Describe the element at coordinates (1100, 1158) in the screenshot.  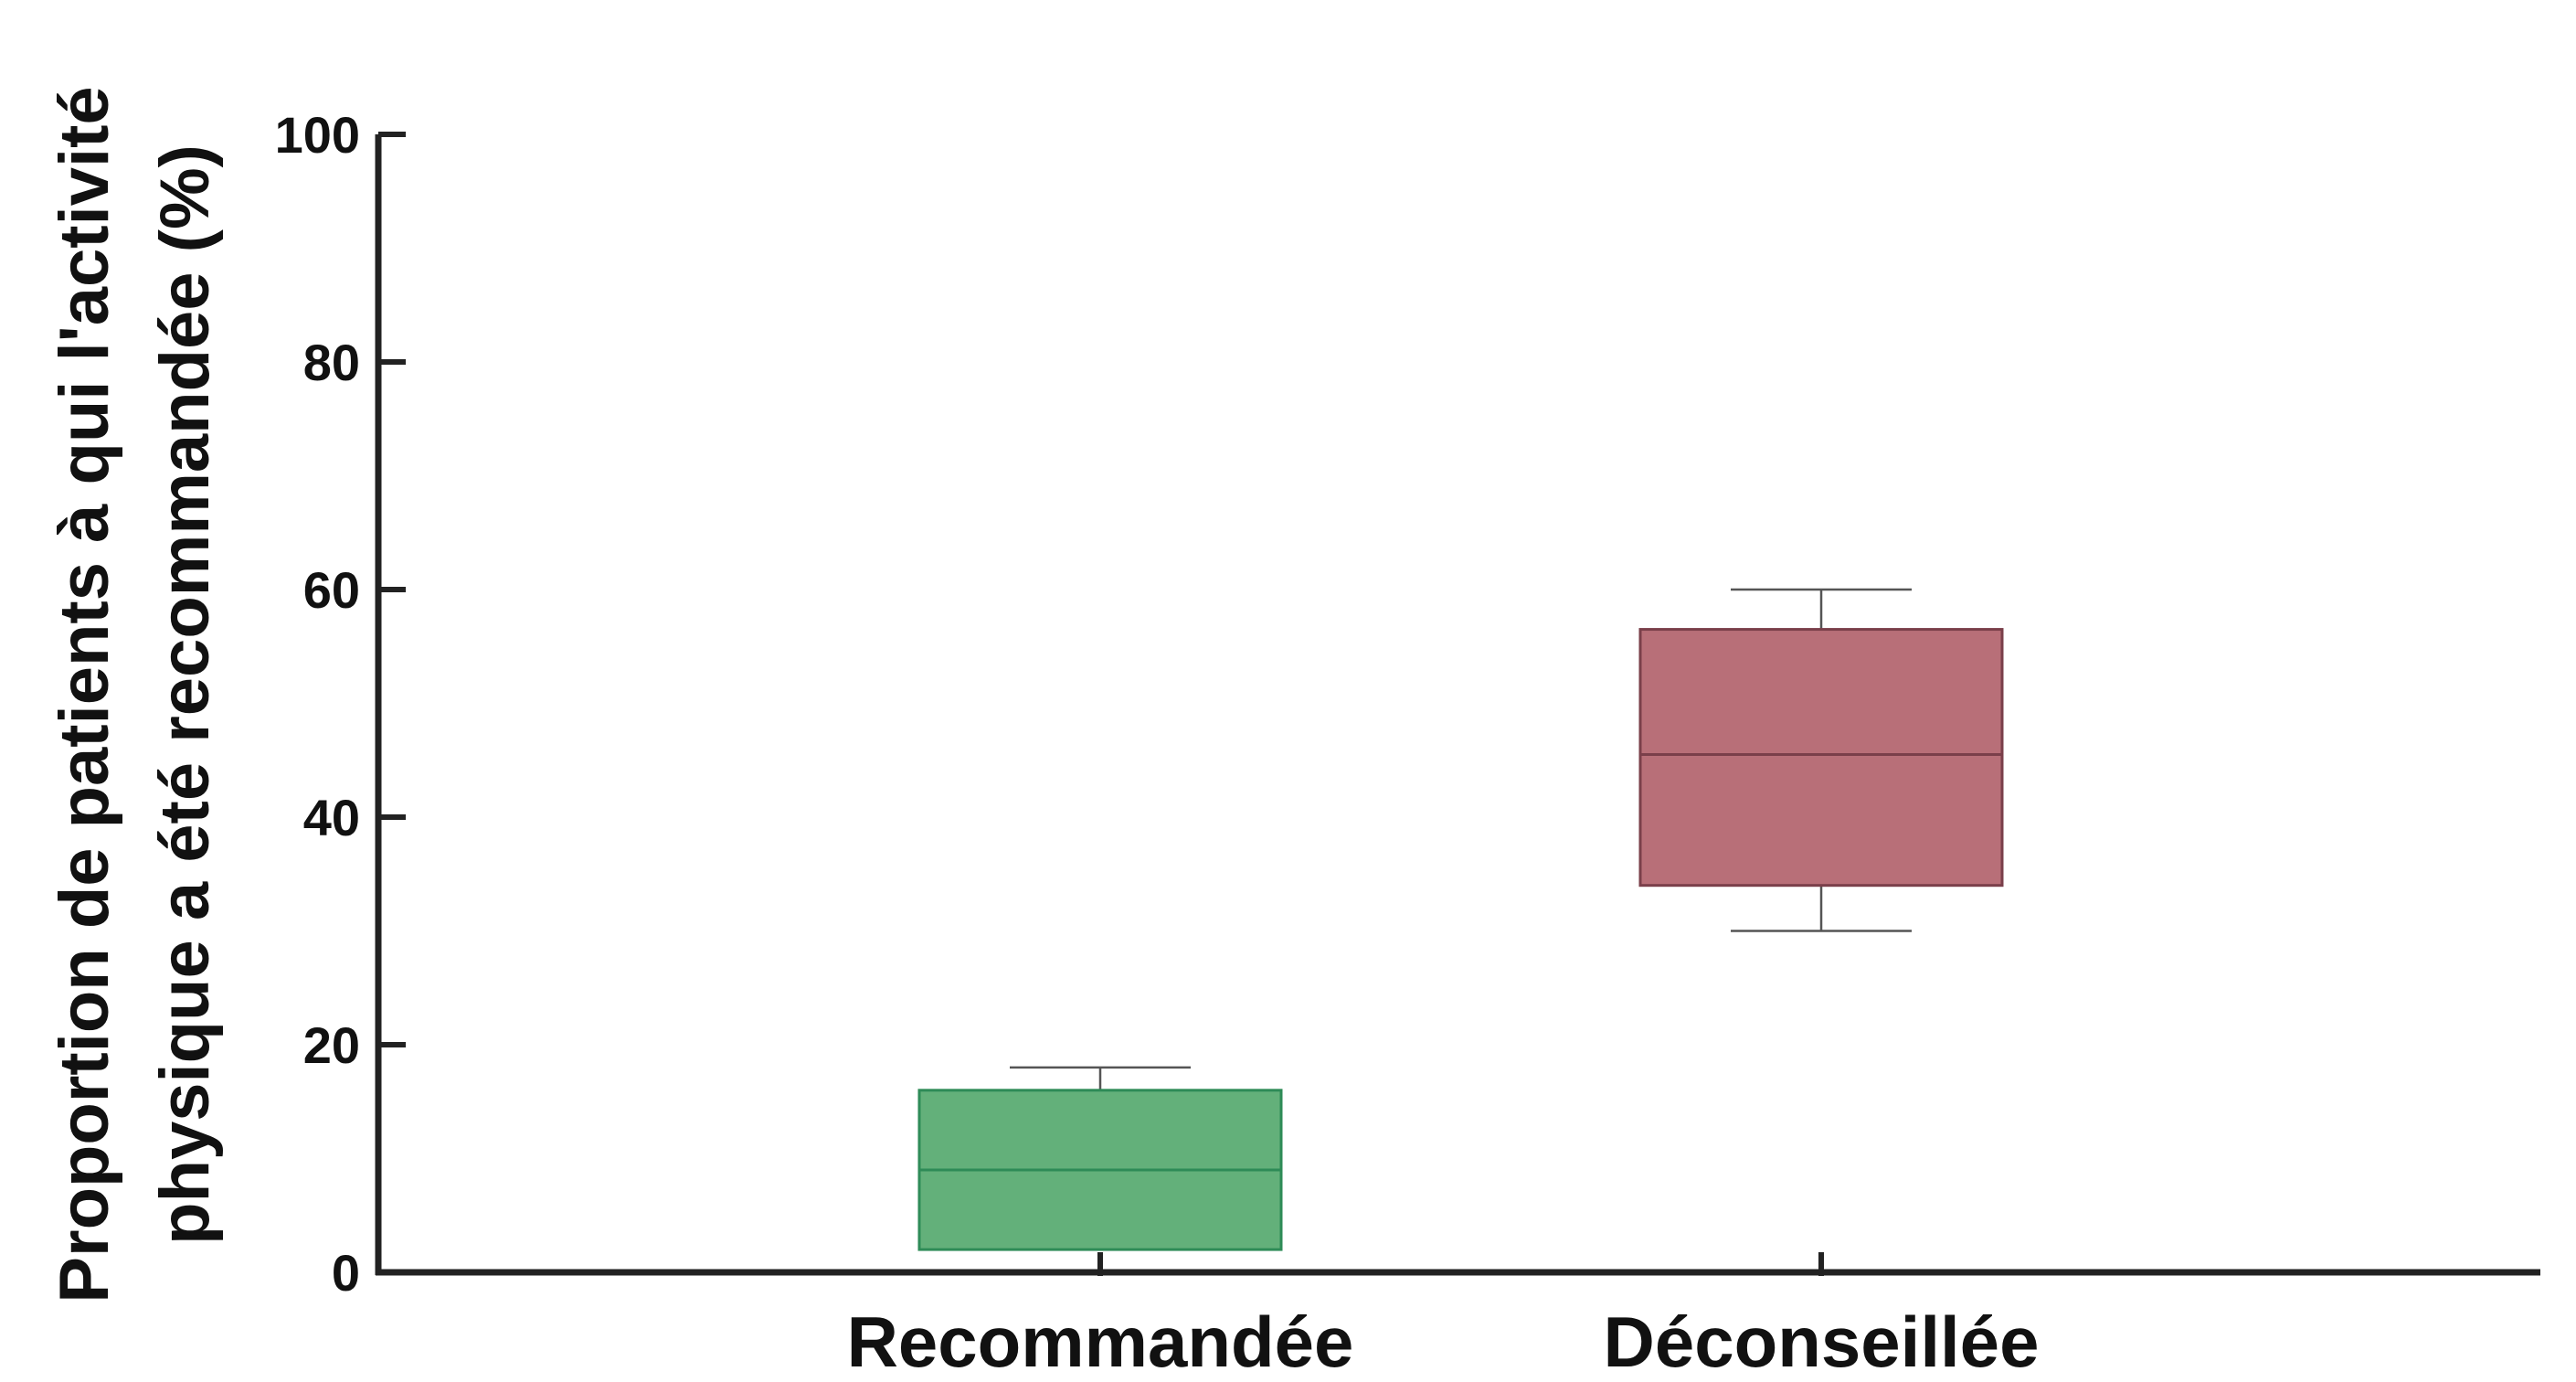
I see `box-recommandee` at that location.